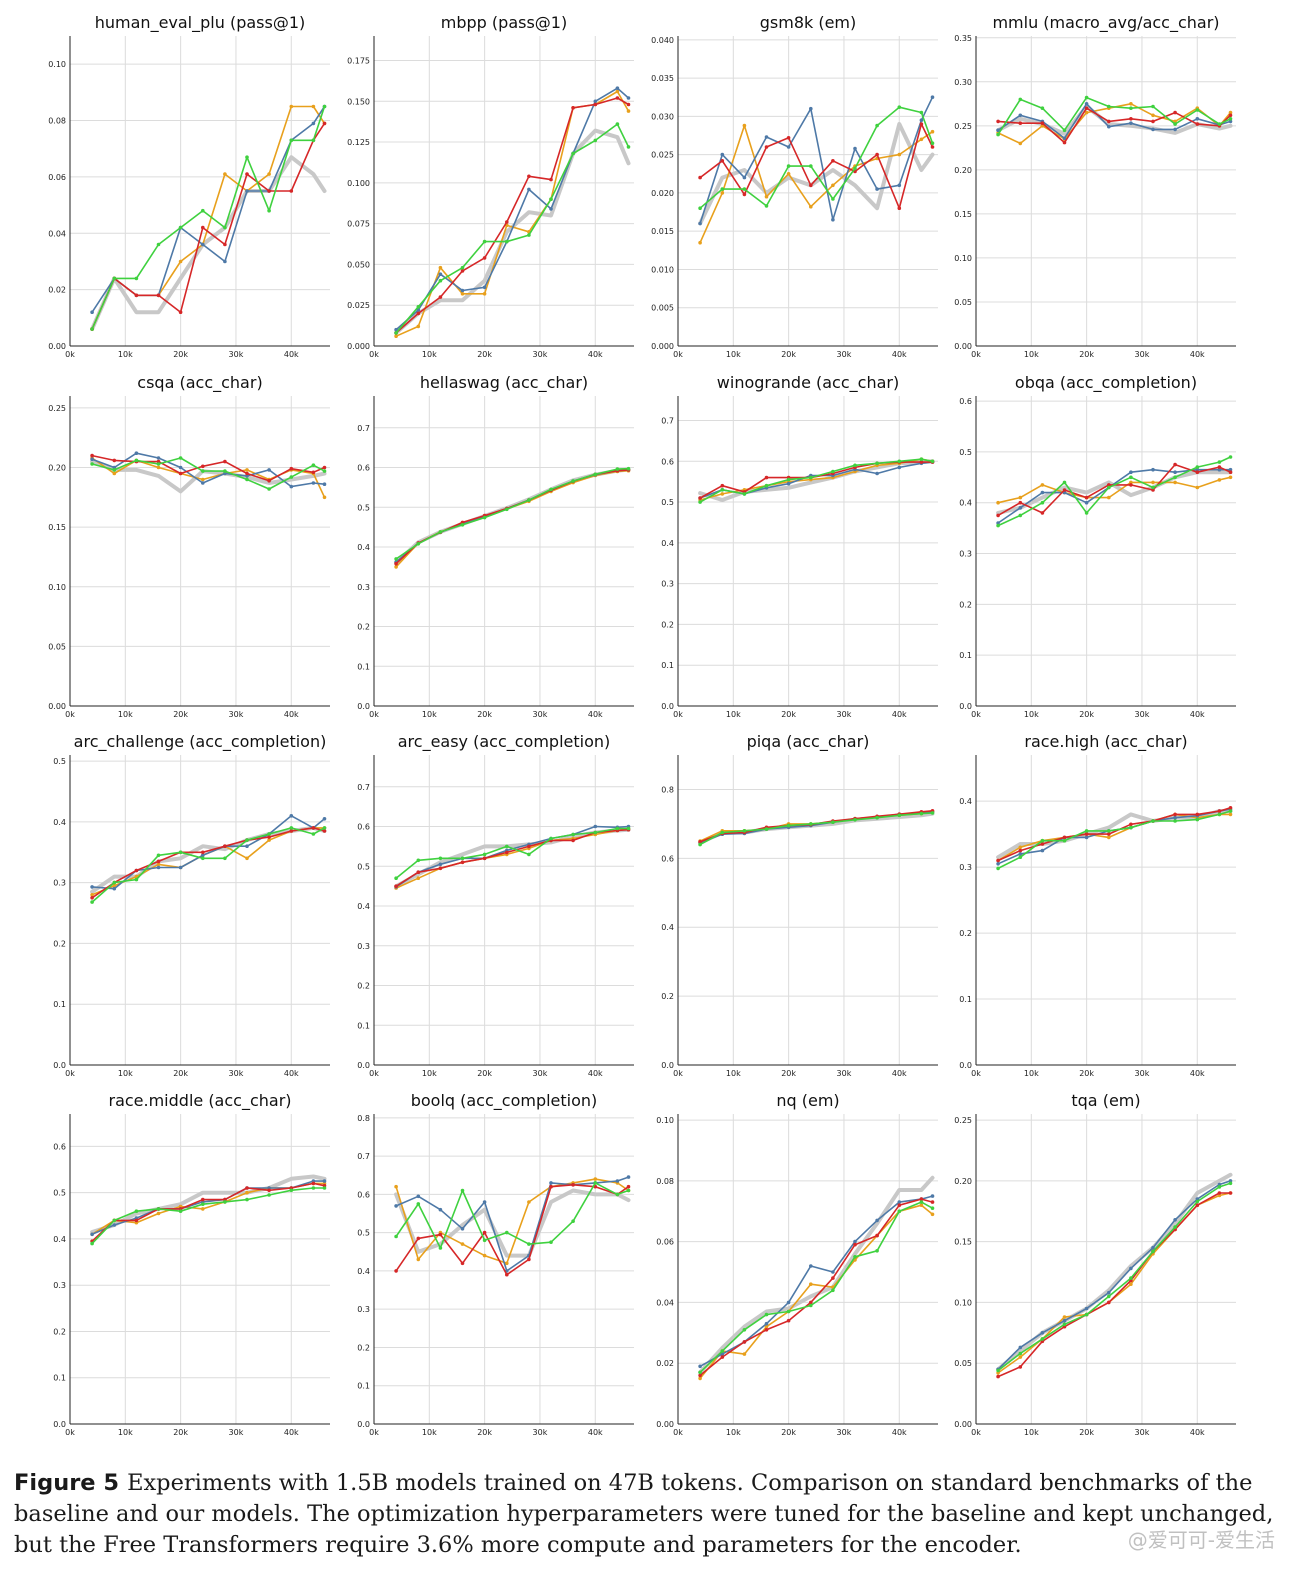 The image size is (1289, 1574). Describe the element at coordinates (512, 209) in the screenshot. I see `series-line-blue` at that location.